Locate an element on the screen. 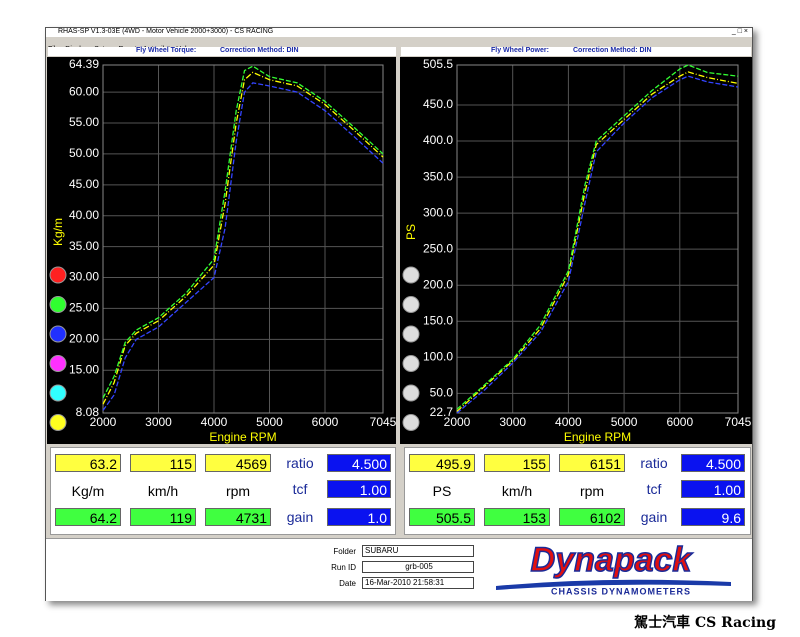 The height and width of the screenshot is (637, 800). y-tick-label: 50.0 is located at coordinates (442, 392).